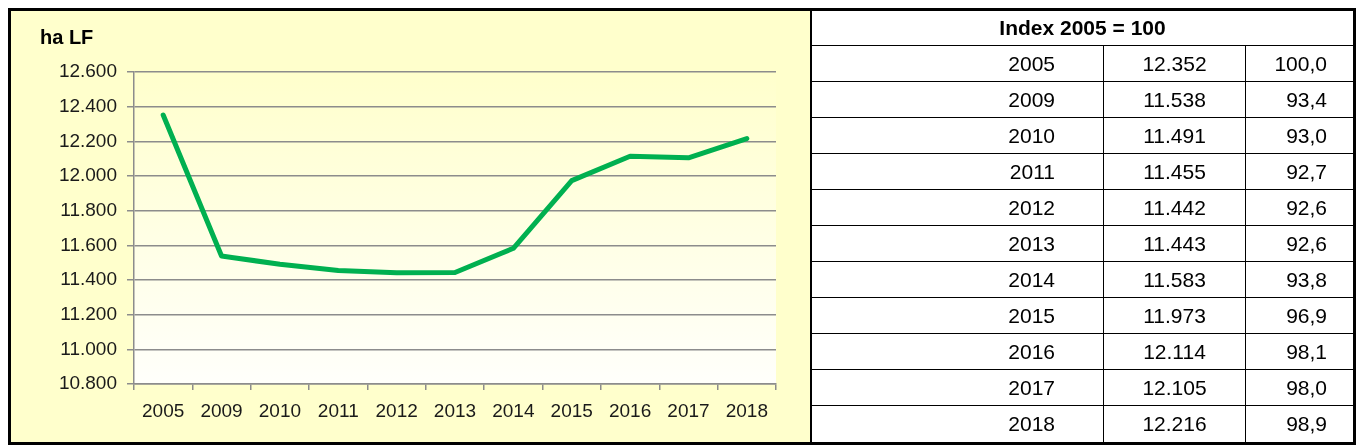 The image size is (1364, 445). I want to click on text: 100,0, so click(1300, 63).